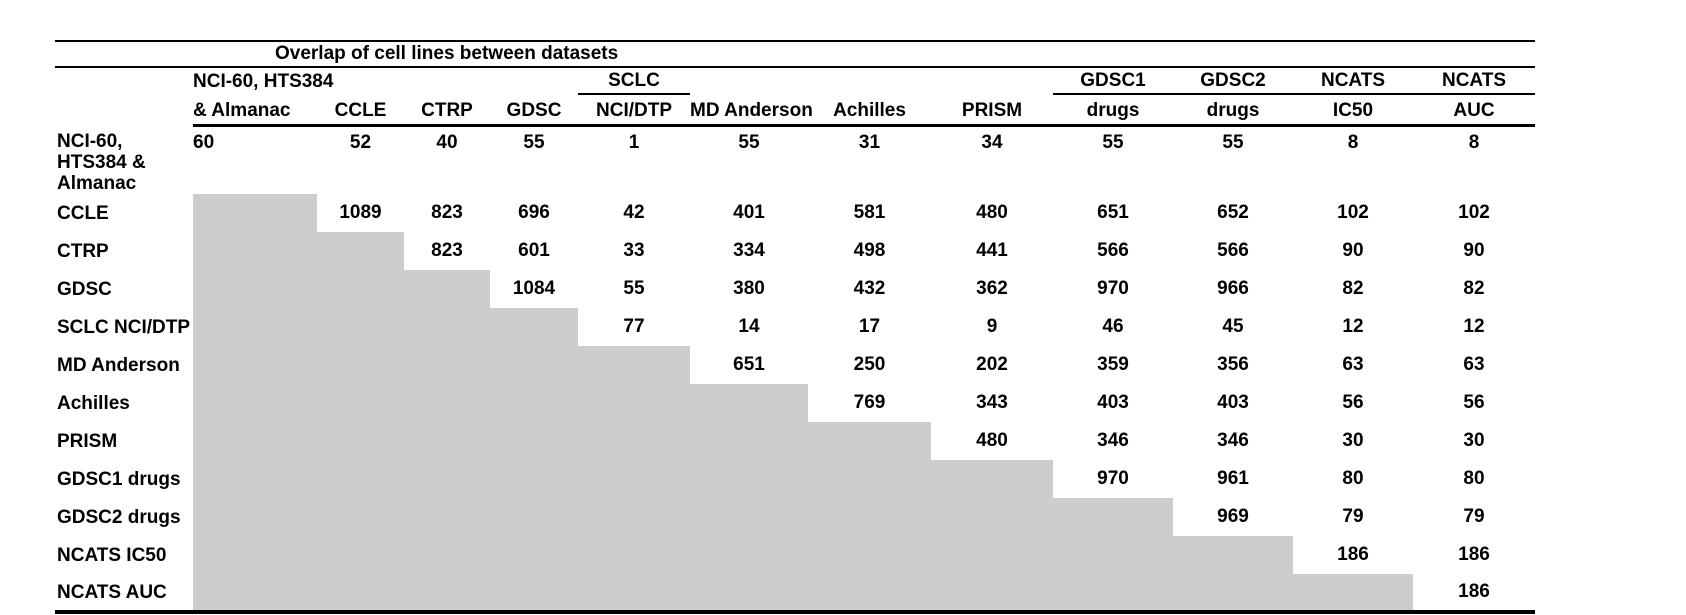 Image resolution: width=1686 pixels, height=615 pixels. What do you see at coordinates (93, 403) in the screenshot?
I see `row-label: Achilles` at bounding box center [93, 403].